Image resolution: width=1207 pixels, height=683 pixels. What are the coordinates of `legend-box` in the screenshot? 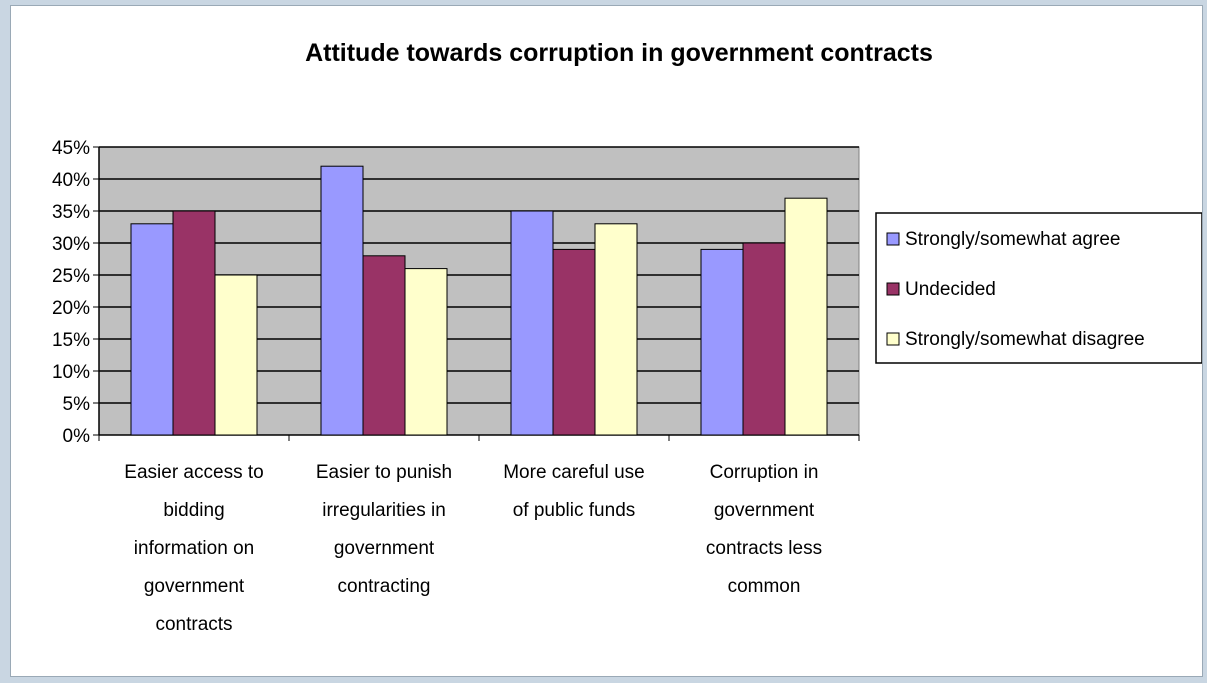 It's located at (1038, 288).